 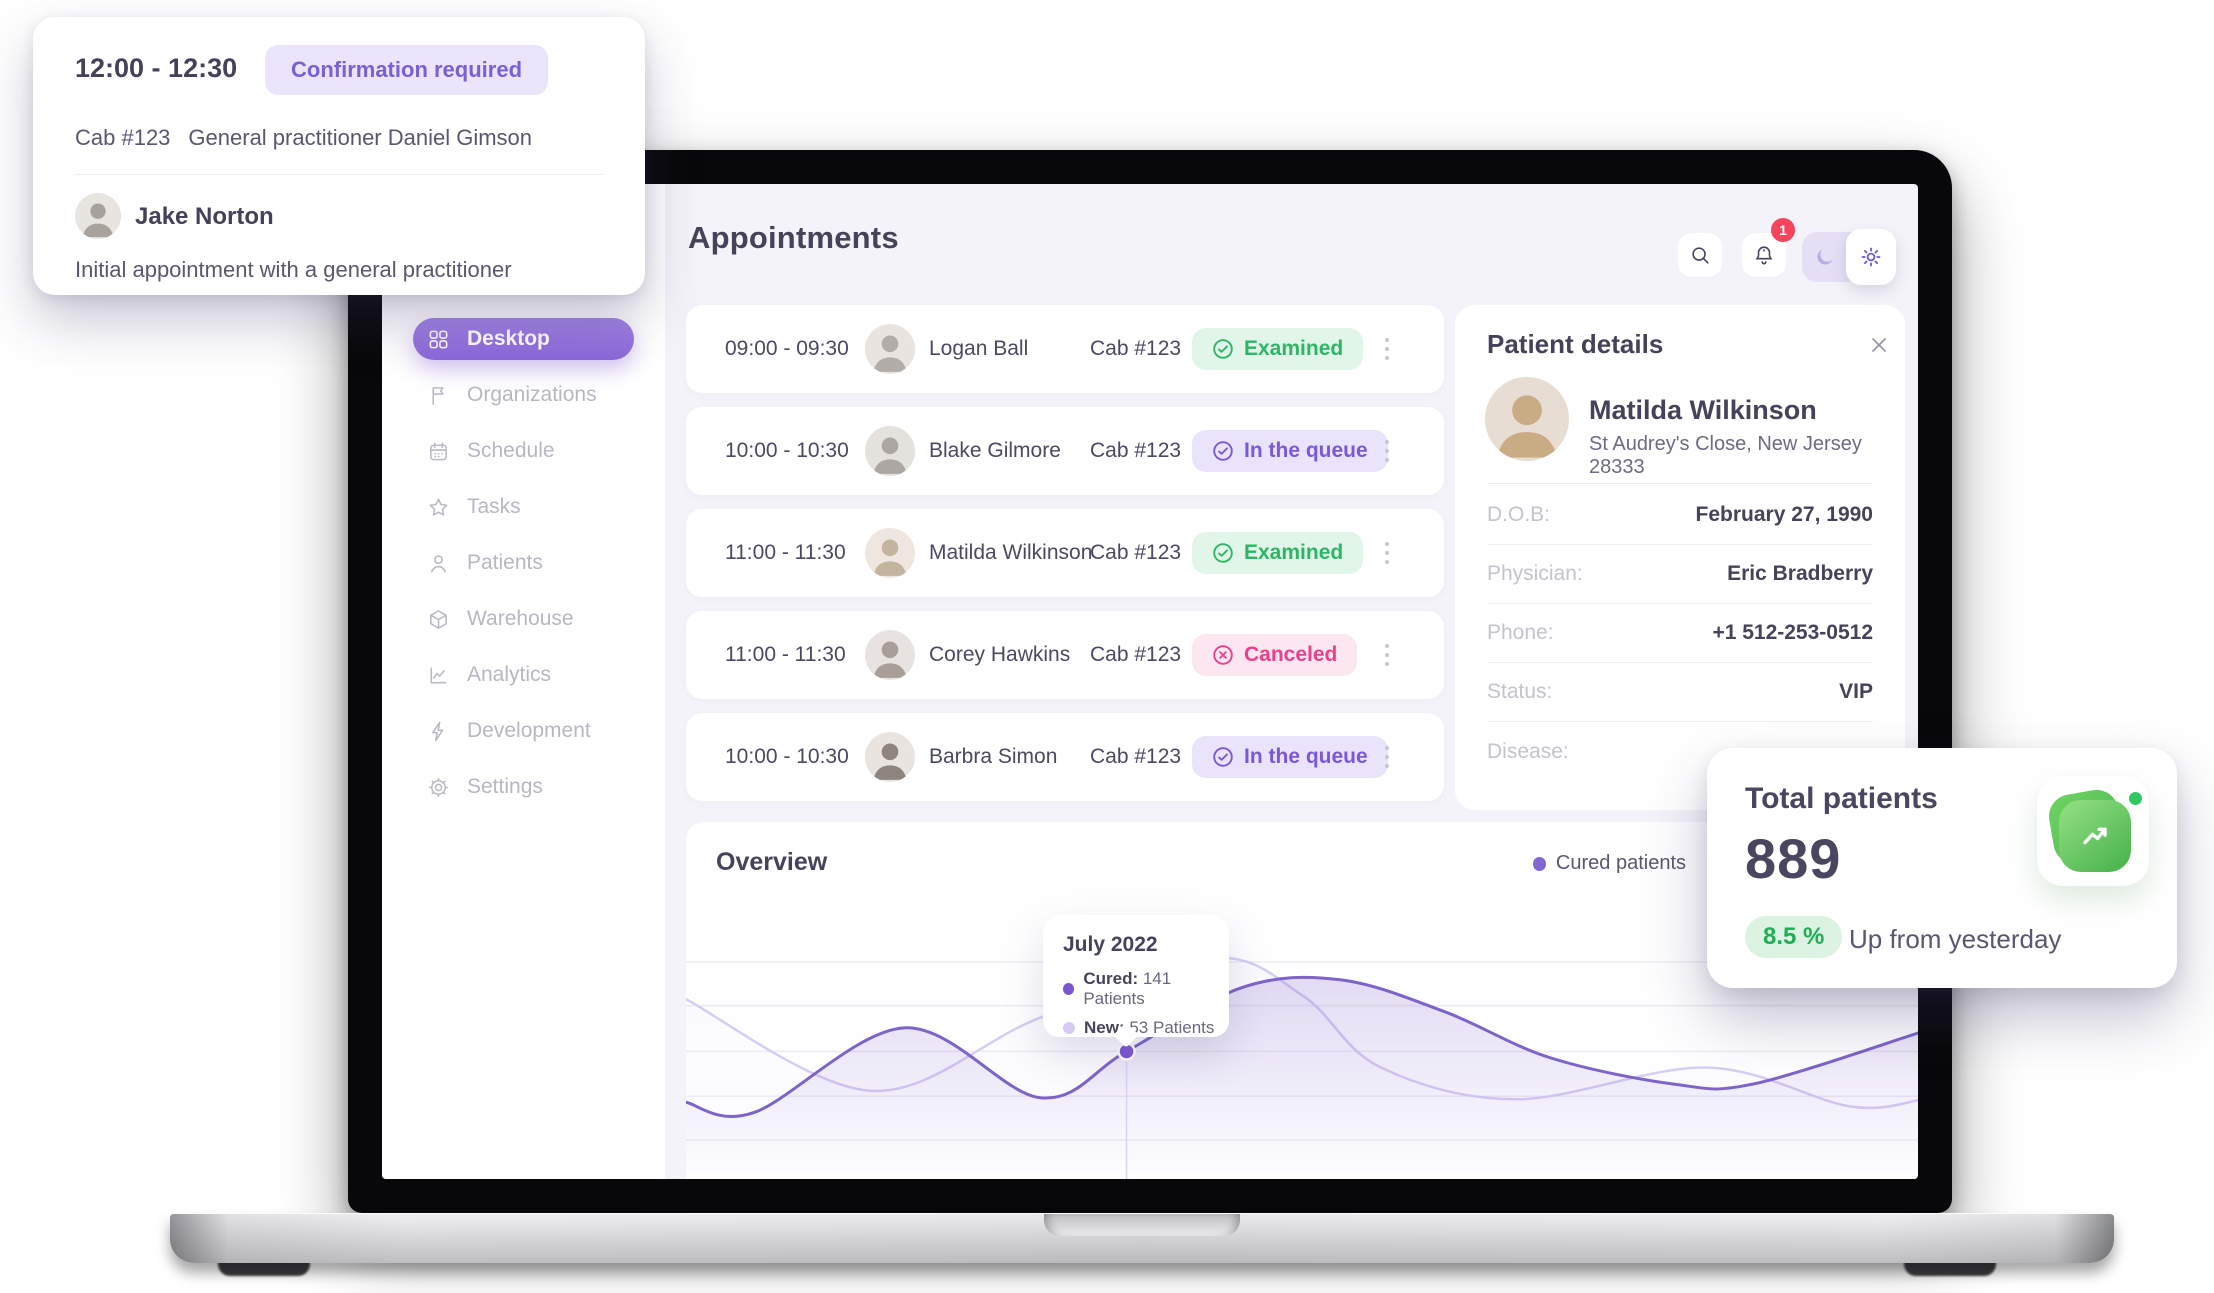 I want to click on tooltip-title: July 2022, so click(x=1110, y=944).